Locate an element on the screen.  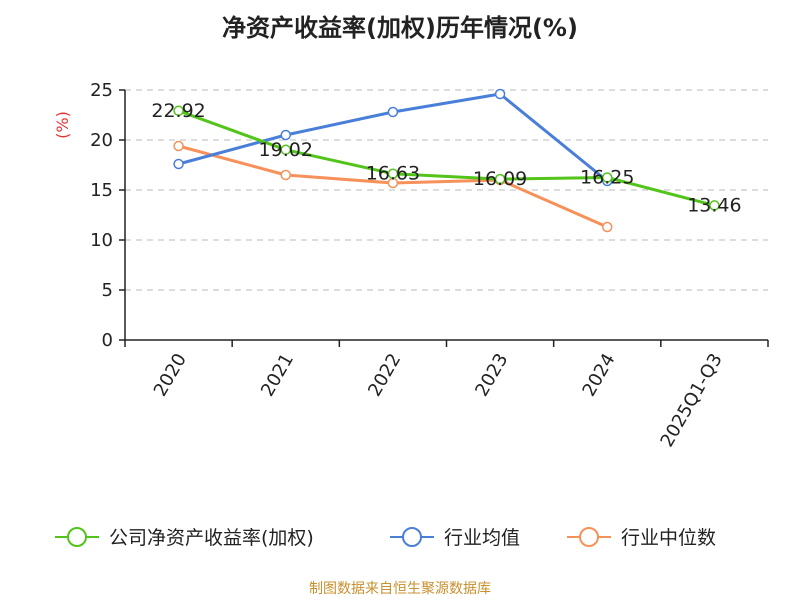
x-tick-label: 2024 is located at coordinates (598, 375).